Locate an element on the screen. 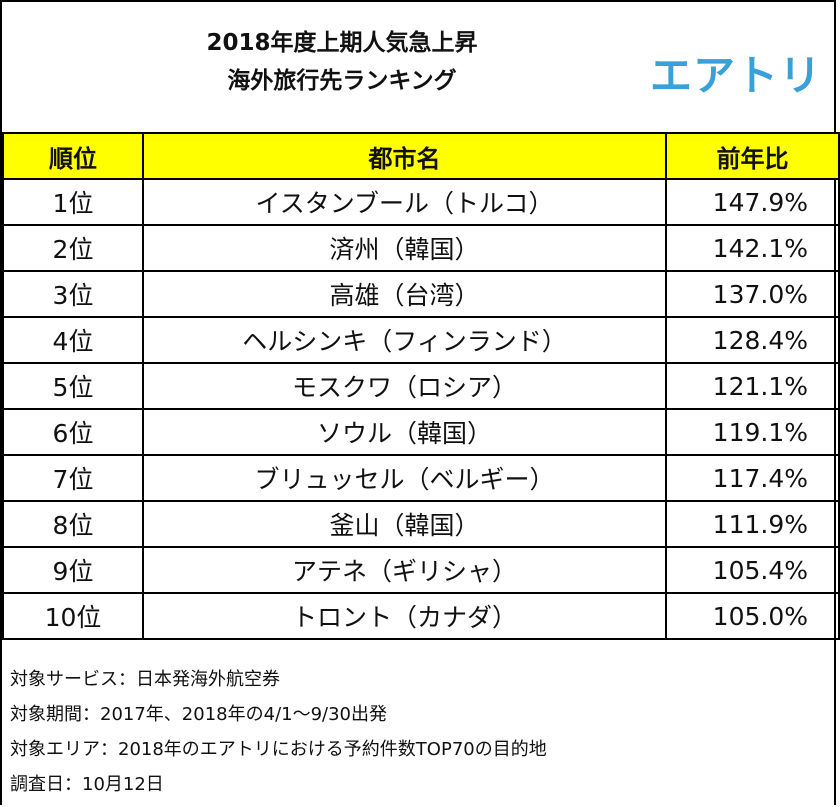 The image size is (840, 807). growth: 105.0% is located at coordinates (752, 616).